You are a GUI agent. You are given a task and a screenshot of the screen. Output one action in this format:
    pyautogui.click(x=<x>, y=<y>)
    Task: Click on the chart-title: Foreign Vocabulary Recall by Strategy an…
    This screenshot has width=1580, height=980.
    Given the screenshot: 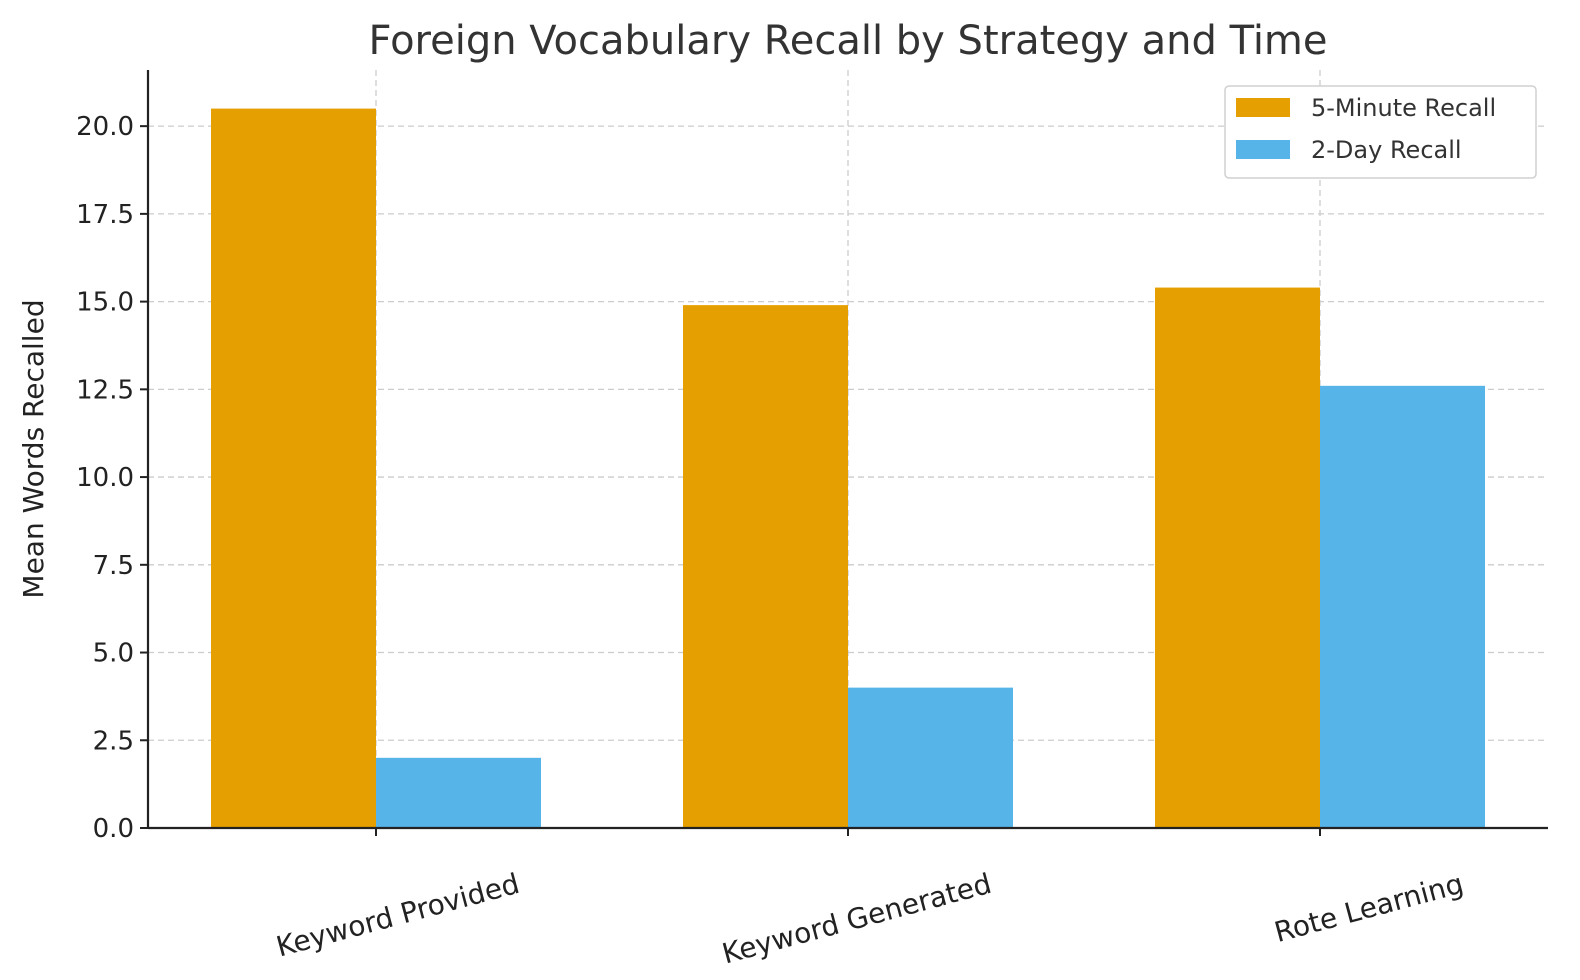 What is the action you would take?
    pyautogui.click(x=847, y=41)
    